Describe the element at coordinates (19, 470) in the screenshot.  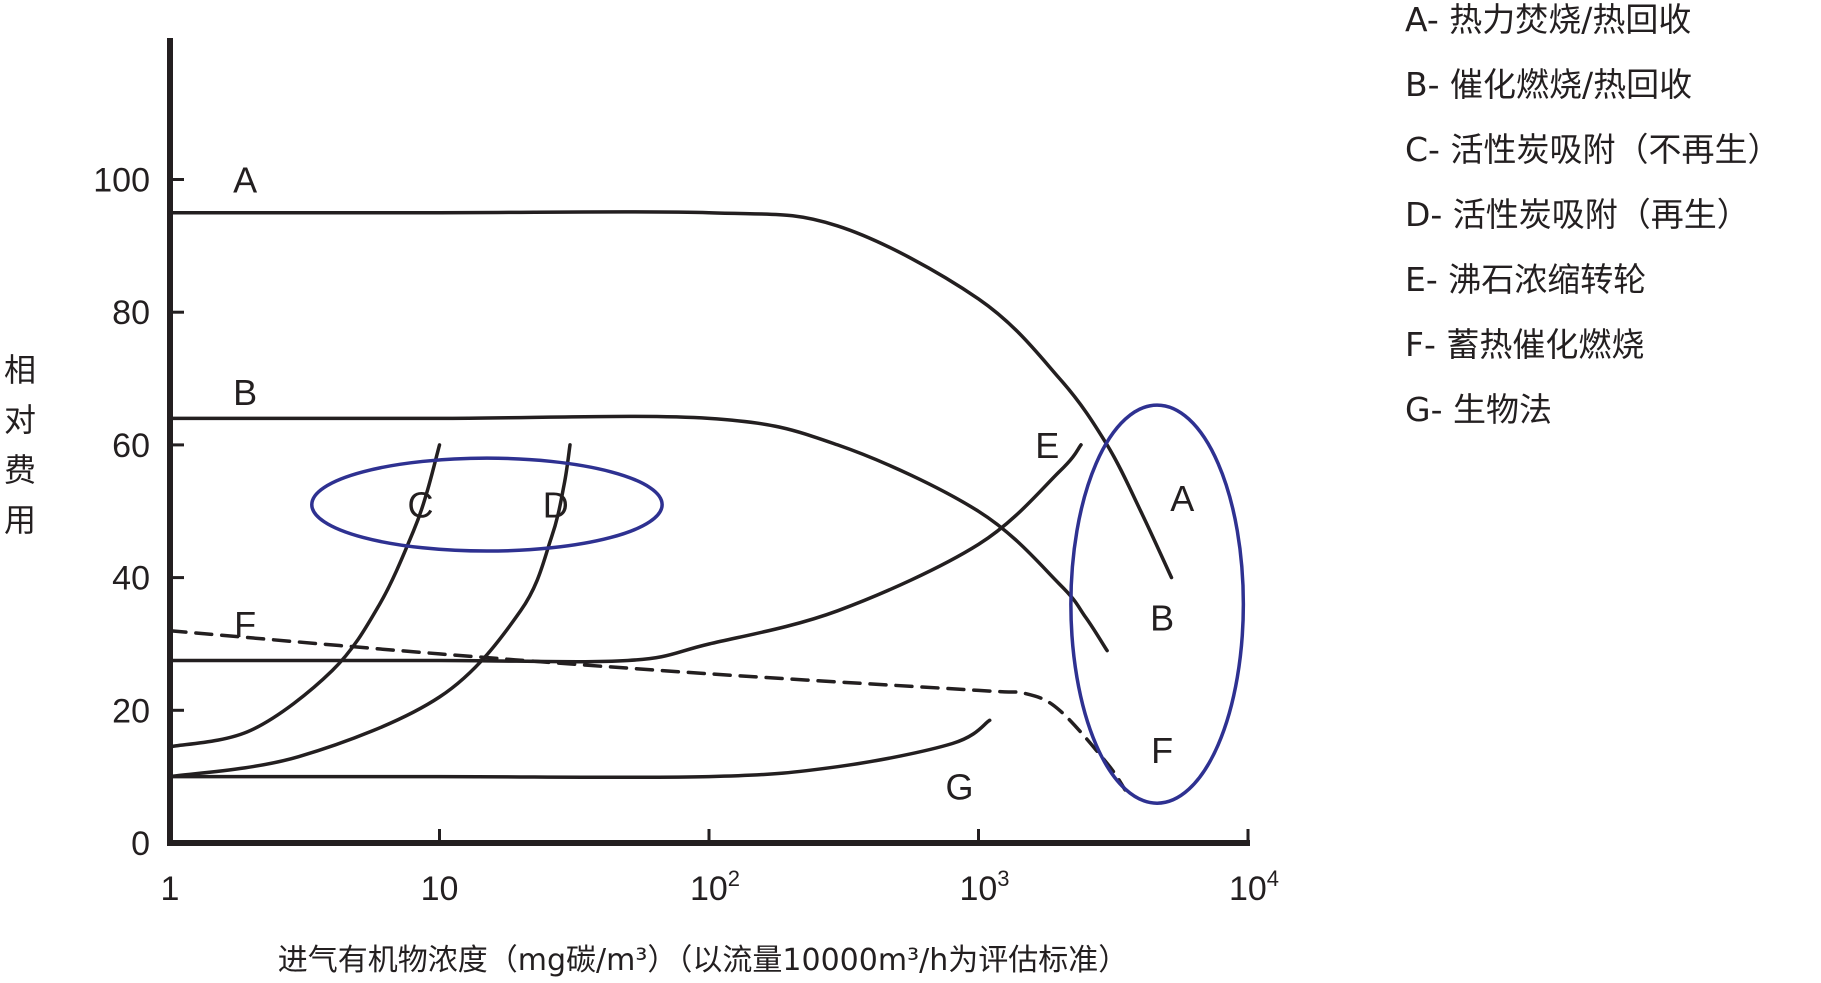
I see `y-axis-title-char: 费` at that location.